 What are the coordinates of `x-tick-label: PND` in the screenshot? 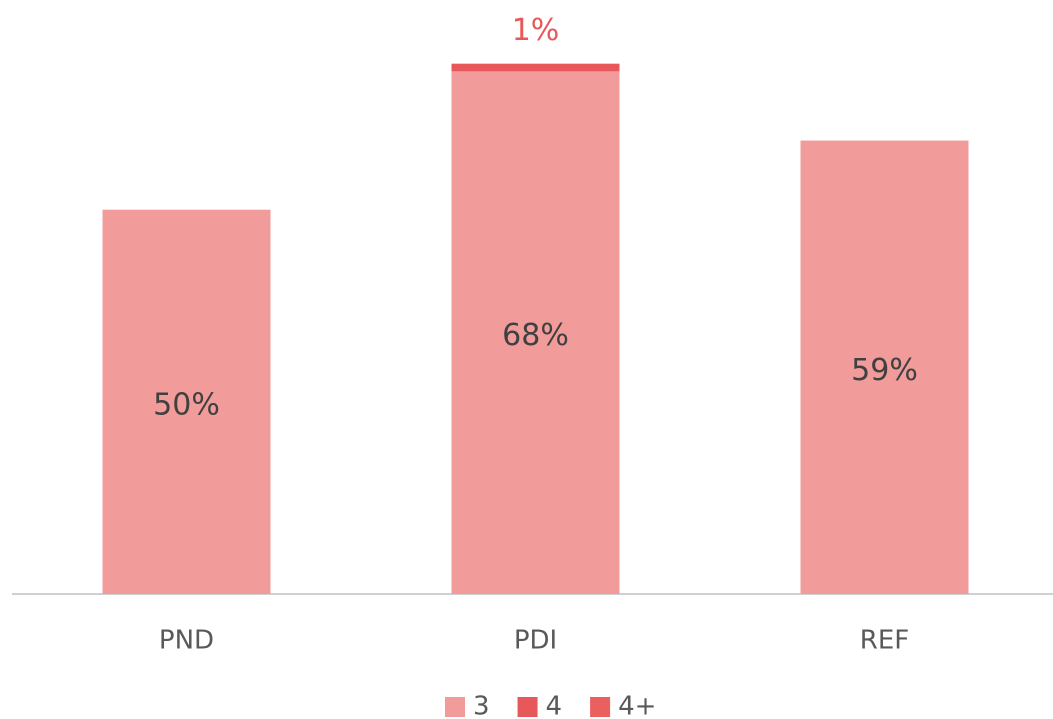 It's located at (186, 641).